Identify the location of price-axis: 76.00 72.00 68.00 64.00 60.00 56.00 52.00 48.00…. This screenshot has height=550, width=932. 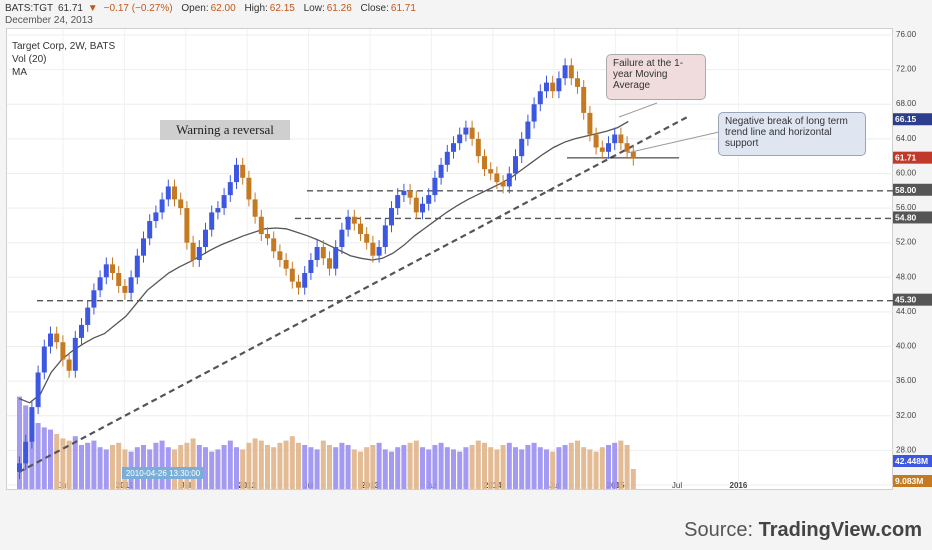
(912, 259).